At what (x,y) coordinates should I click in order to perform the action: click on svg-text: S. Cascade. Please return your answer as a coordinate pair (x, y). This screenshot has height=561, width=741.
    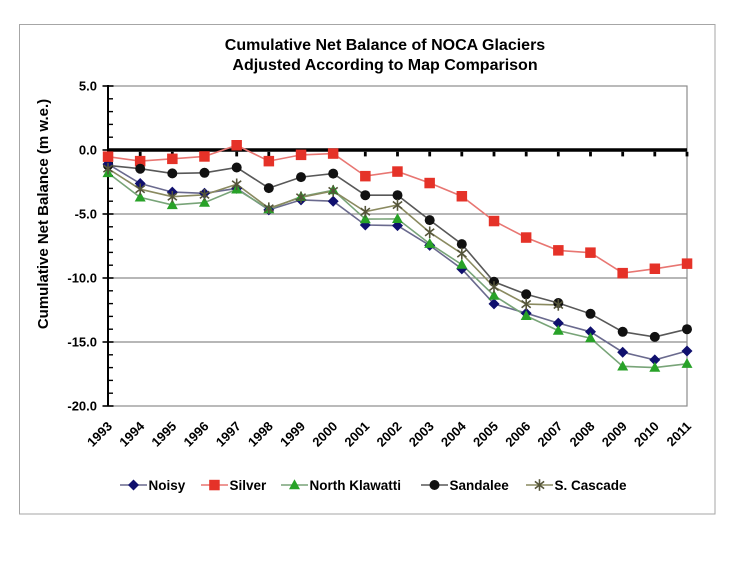
    Looking at the image, I should click on (591, 485).